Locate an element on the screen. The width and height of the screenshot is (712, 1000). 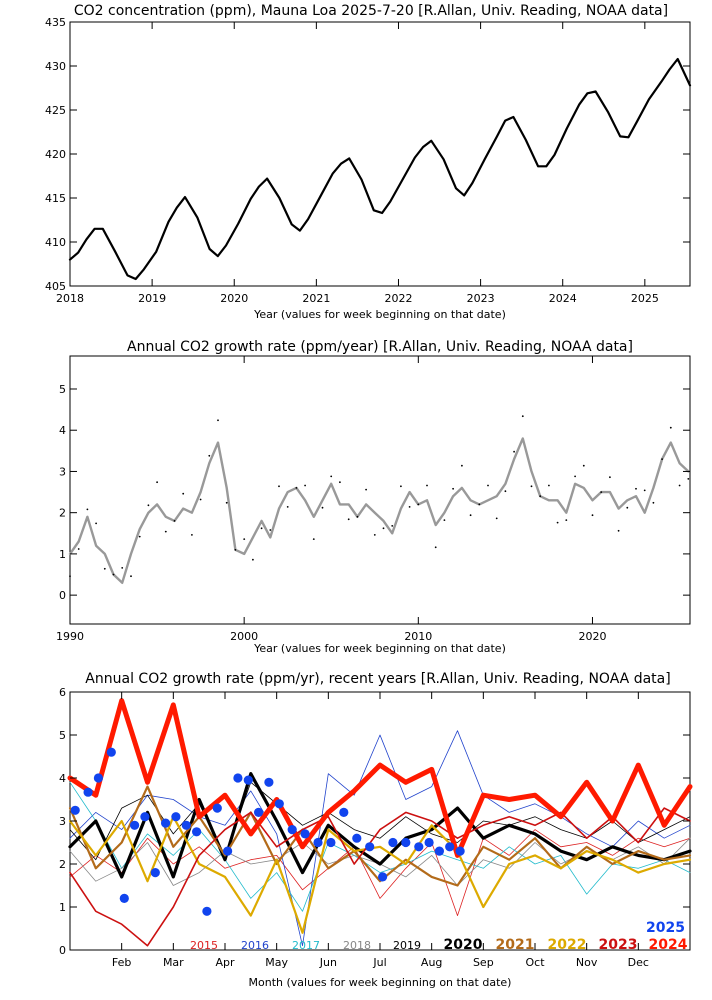
x-tick-label: Aug is located at coordinates (431, 962).